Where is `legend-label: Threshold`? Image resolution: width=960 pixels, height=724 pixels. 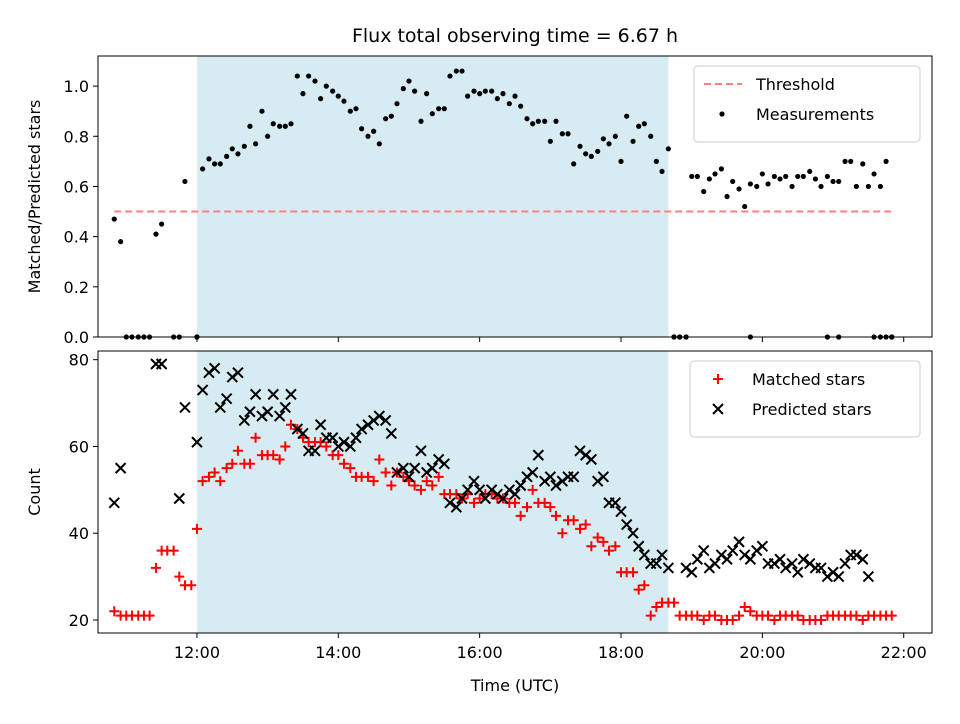 legend-label: Threshold is located at coordinates (795, 84).